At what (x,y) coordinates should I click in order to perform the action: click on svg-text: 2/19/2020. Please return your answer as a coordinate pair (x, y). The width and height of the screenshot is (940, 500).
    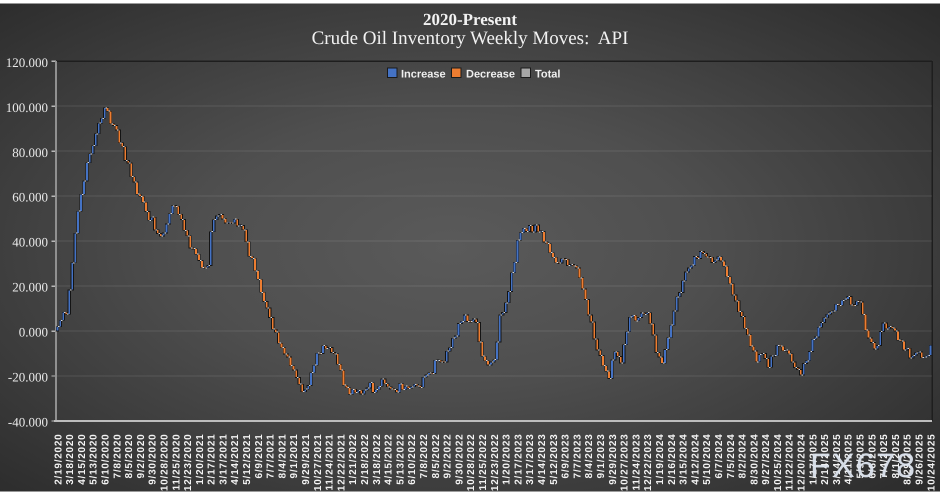
    Looking at the image, I should click on (58, 459).